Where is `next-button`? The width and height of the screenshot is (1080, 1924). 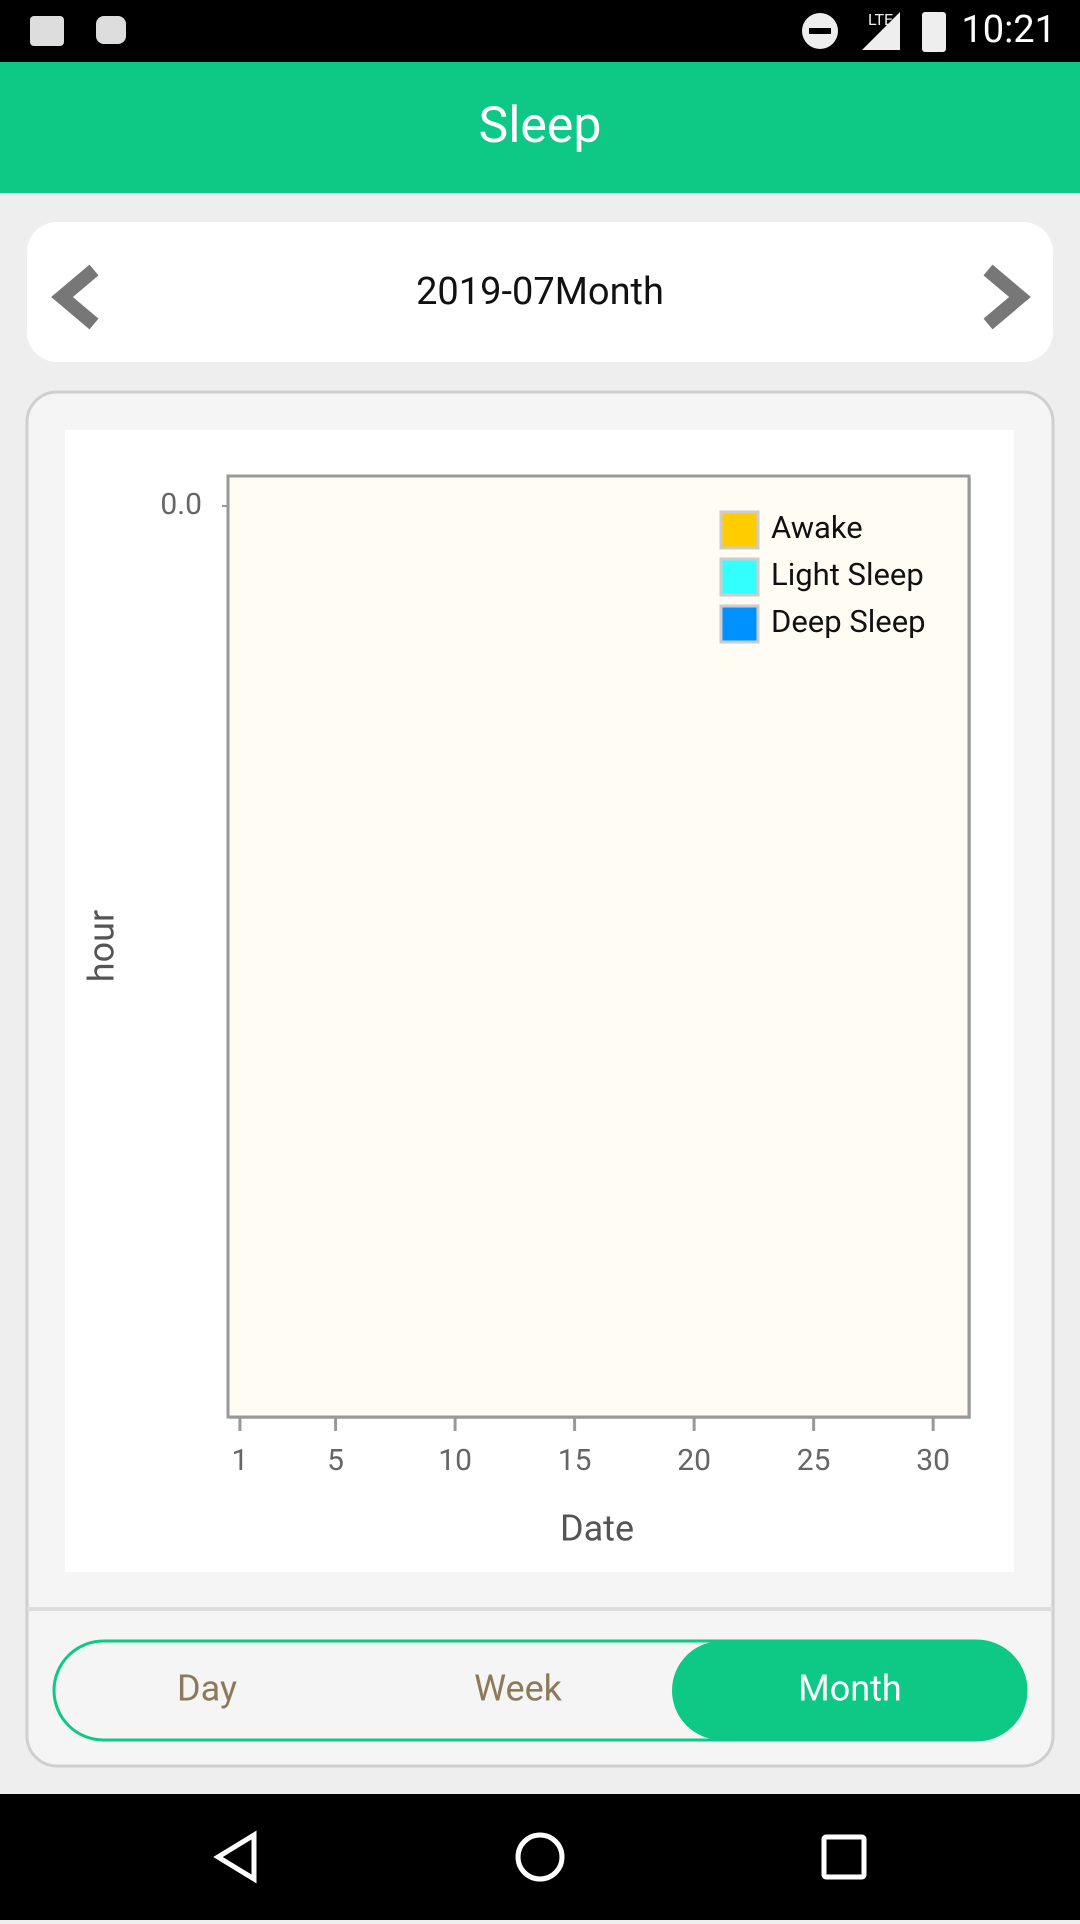 next-button is located at coordinates (1007, 297).